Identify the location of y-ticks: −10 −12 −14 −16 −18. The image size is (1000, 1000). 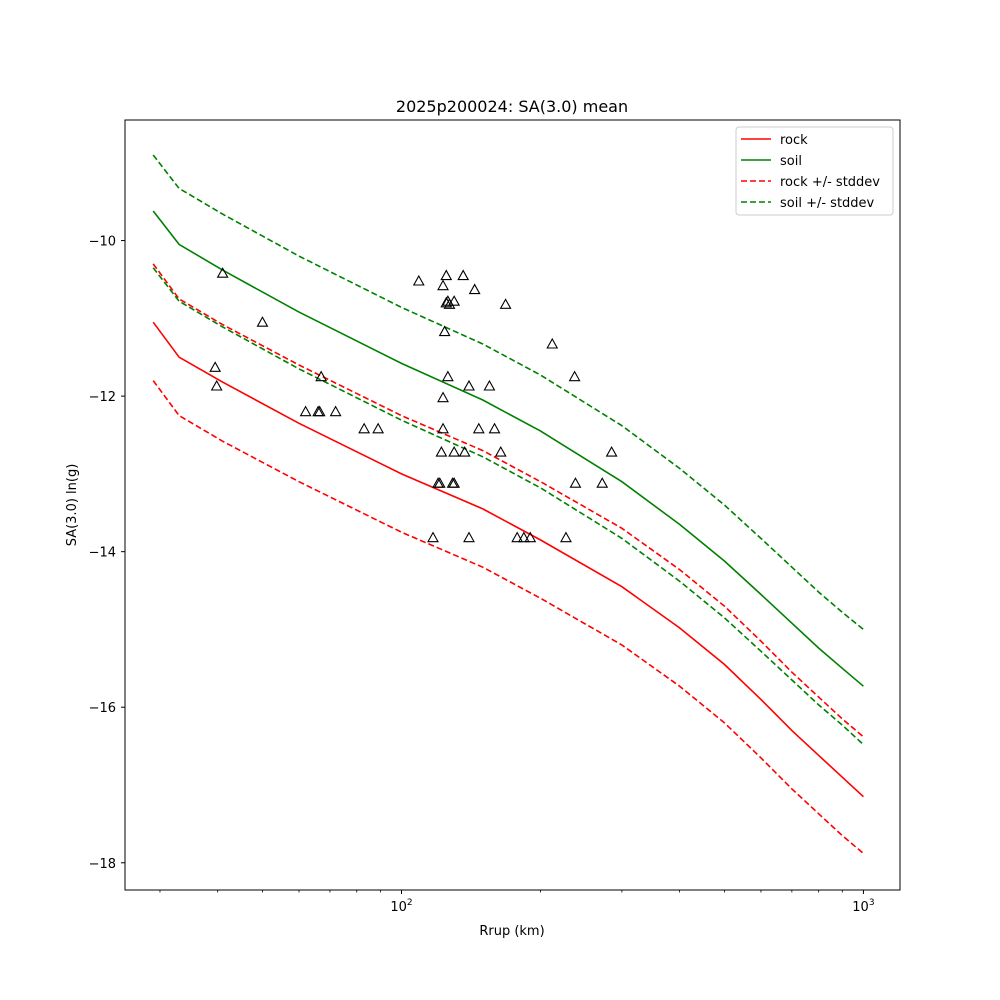
(107, 553).